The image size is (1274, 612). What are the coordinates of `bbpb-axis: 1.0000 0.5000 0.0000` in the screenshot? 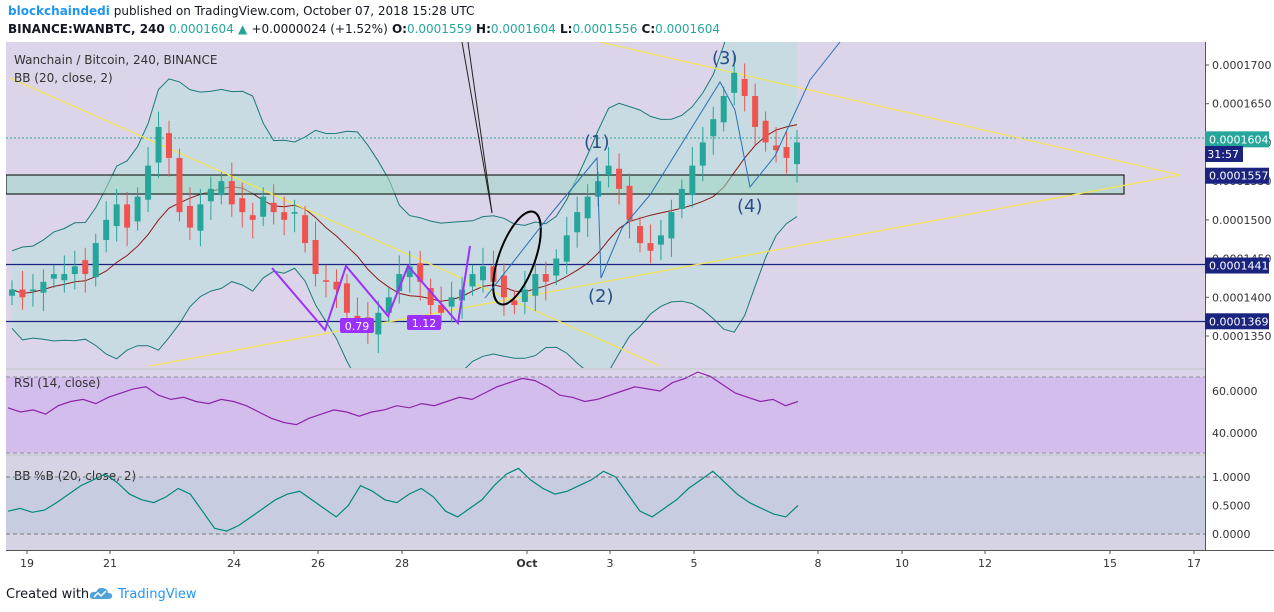 It's located at (1231, 506).